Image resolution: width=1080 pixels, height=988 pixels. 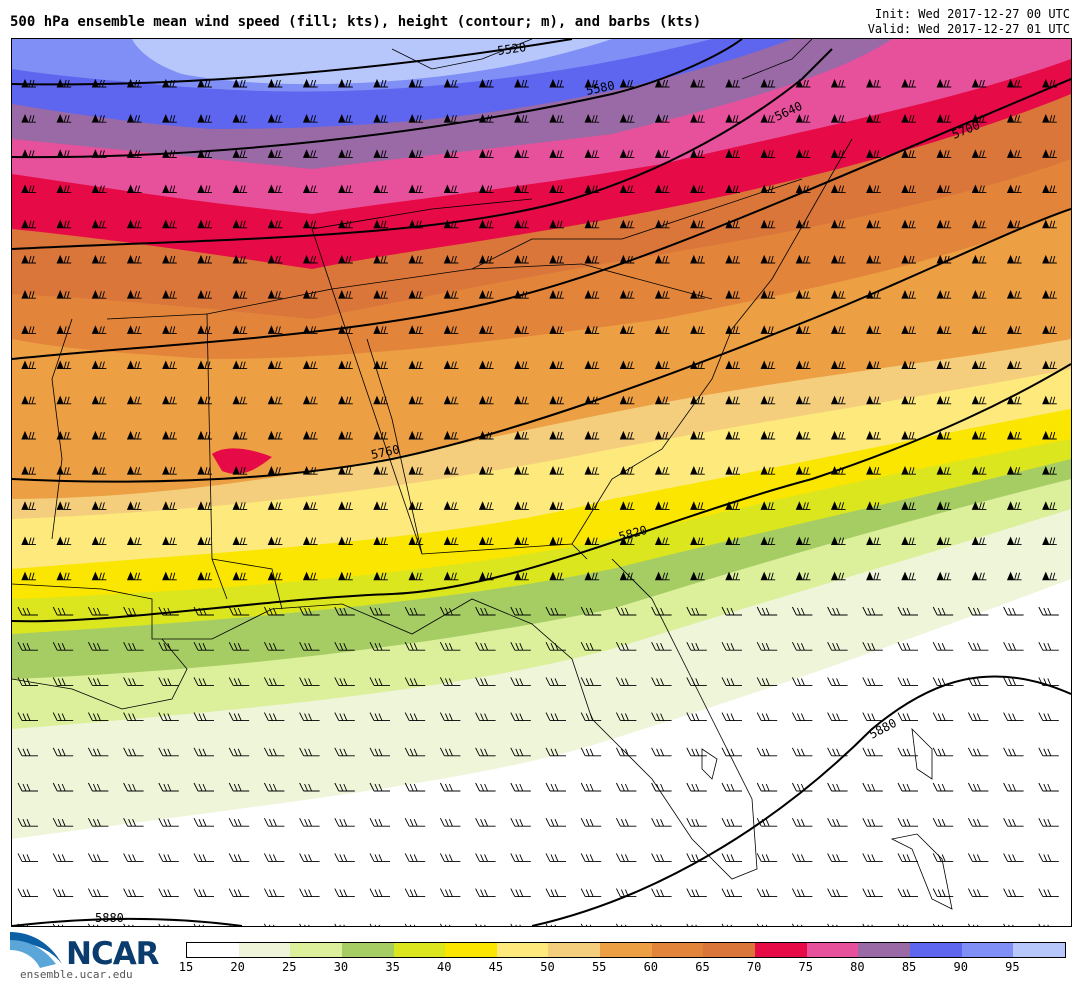 What do you see at coordinates (289, 967) in the screenshot?
I see `colorbar-tick-label: 25` at bounding box center [289, 967].